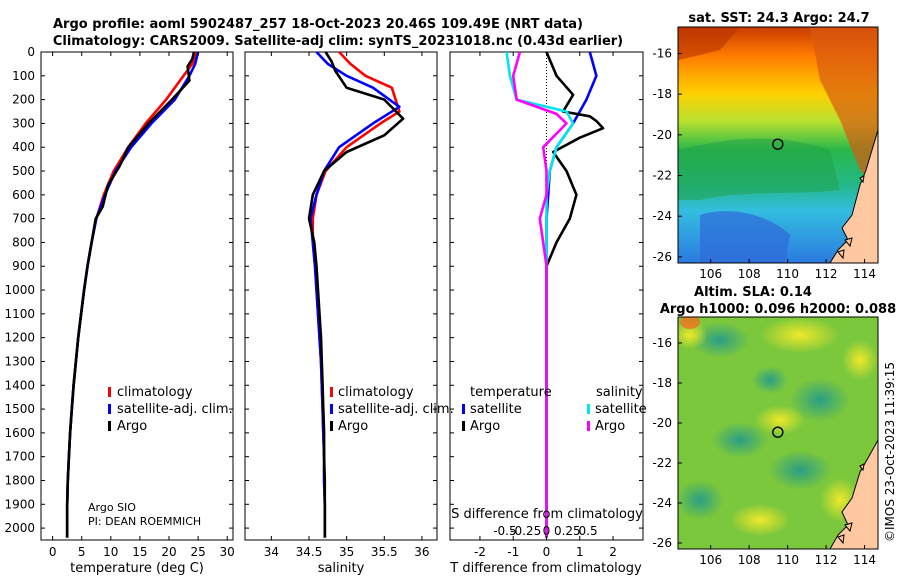 This screenshot has width=900, height=580. What do you see at coordinates (168, 552) in the screenshot?
I see `x-tick-label: 20` at bounding box center [168, 552].